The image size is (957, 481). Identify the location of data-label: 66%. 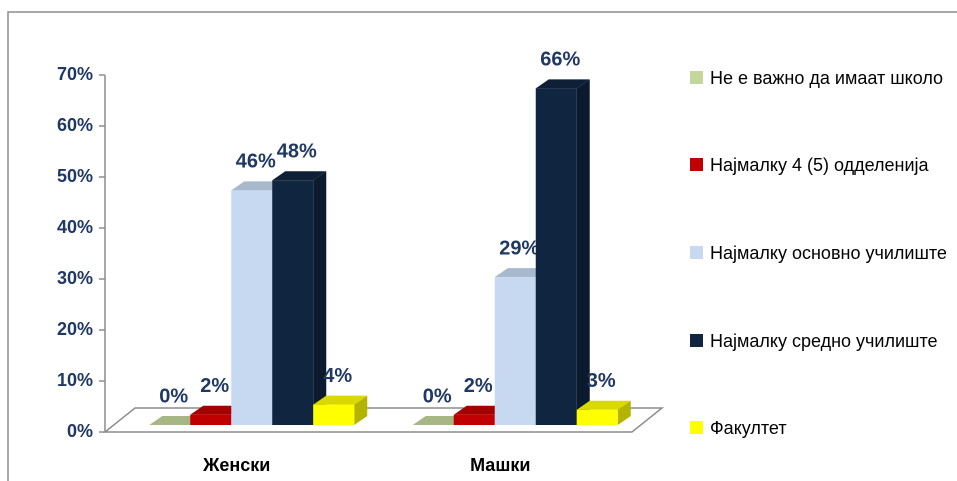
(560, 60).